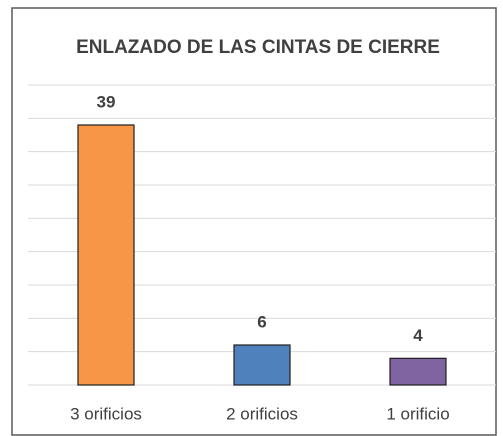  I want to click on chart-title: ENLAZADO DE LAS CINTAS DE CIERRE, so click(258, 47).